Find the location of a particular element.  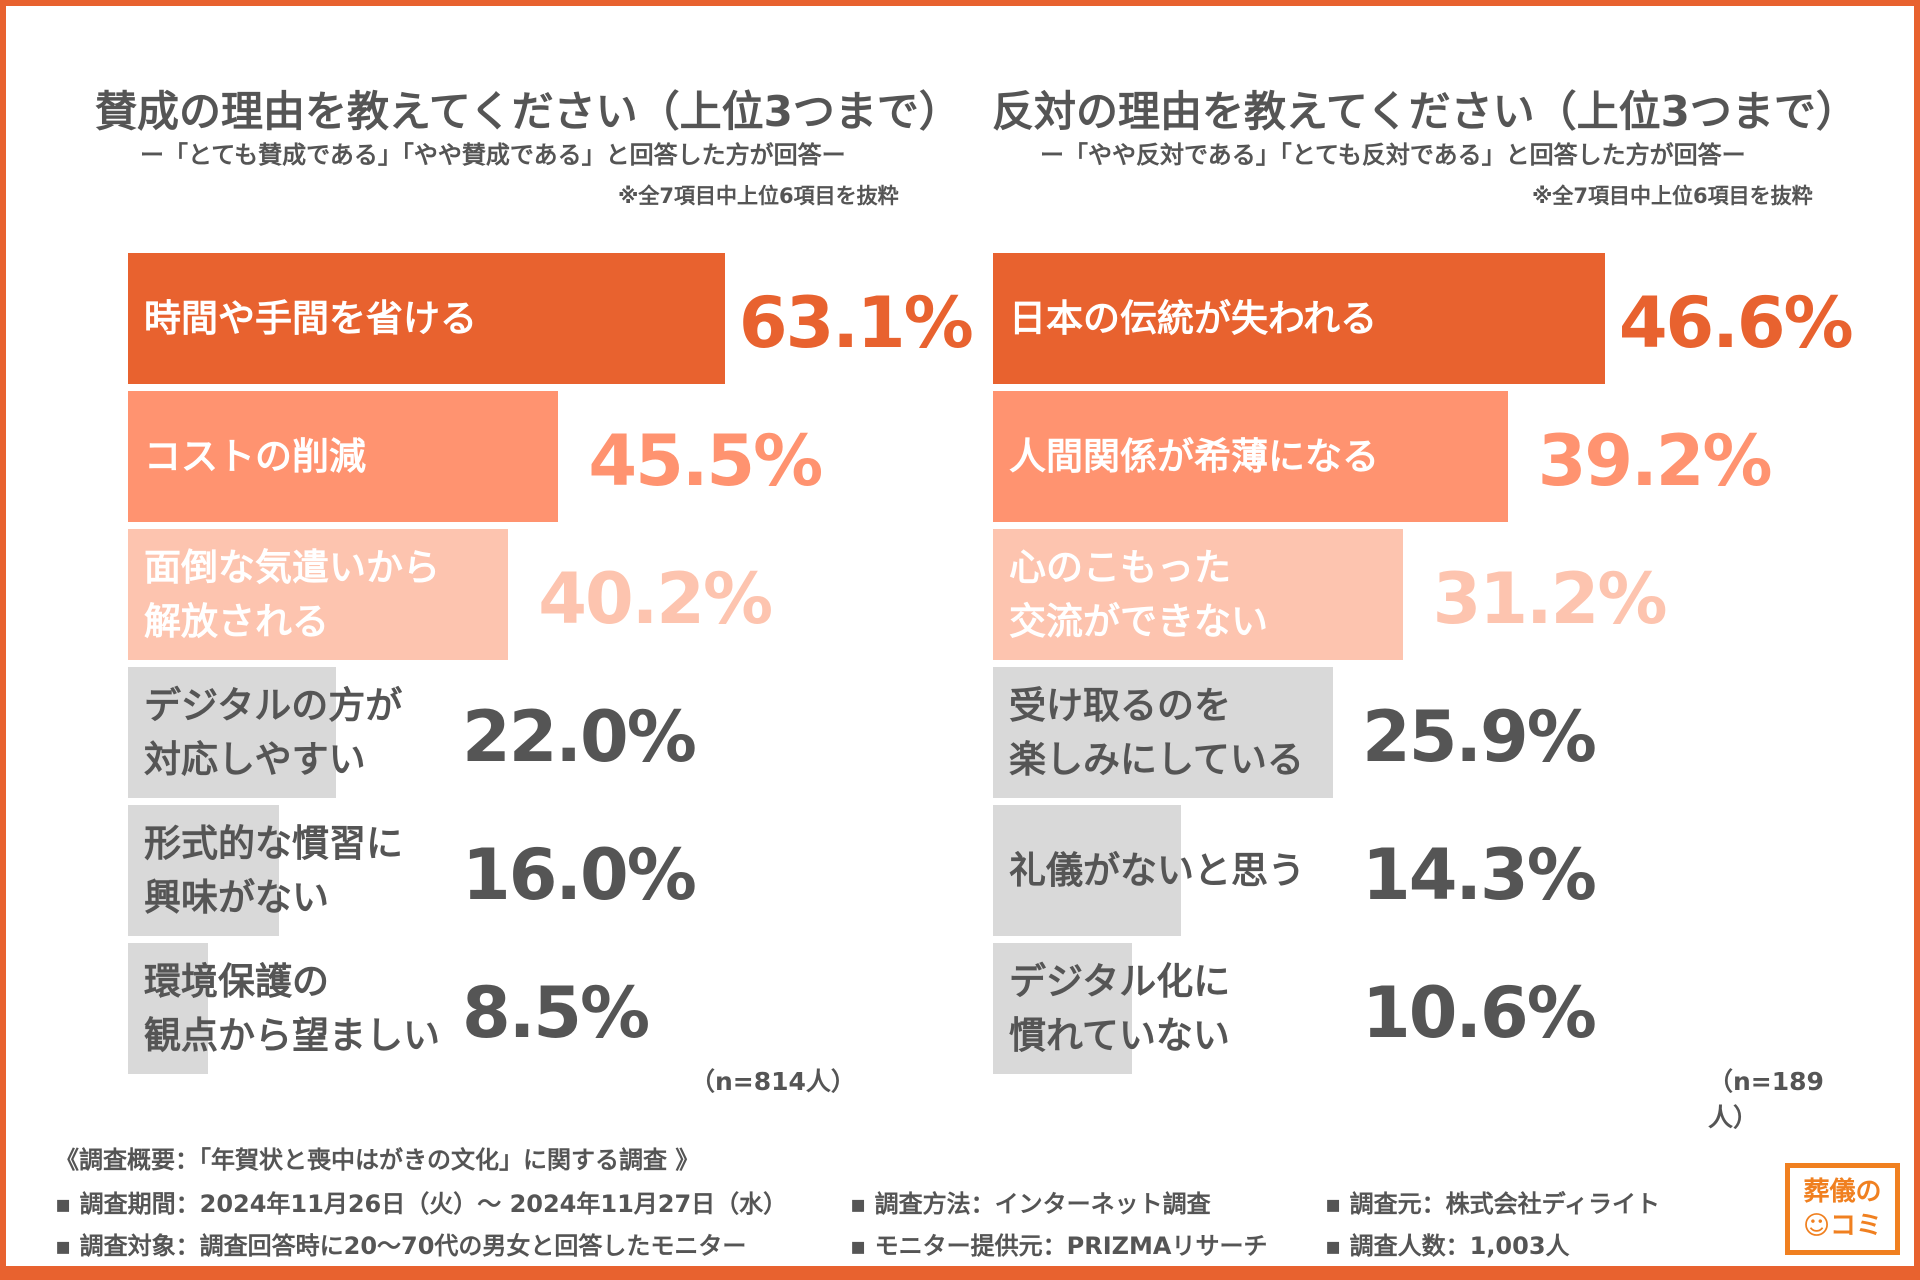

monitor-provider: ▪ モニター提供元：PRIZMAリサーチ is located at coordinates (1059, 1246).